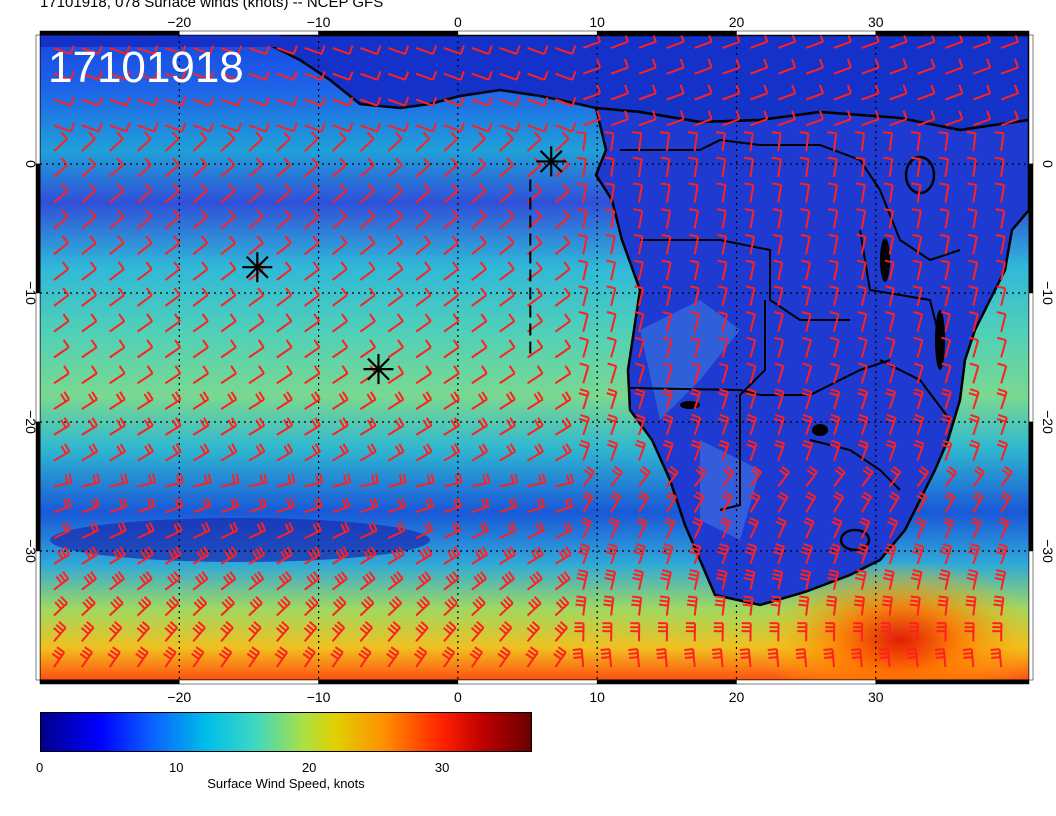 The height and width of the screenshot is (816, 1056). What do you see at coordinates (31, 293) in the screenshot?
I see `lat-tick-label: −10` at bounding box center [31, 293].